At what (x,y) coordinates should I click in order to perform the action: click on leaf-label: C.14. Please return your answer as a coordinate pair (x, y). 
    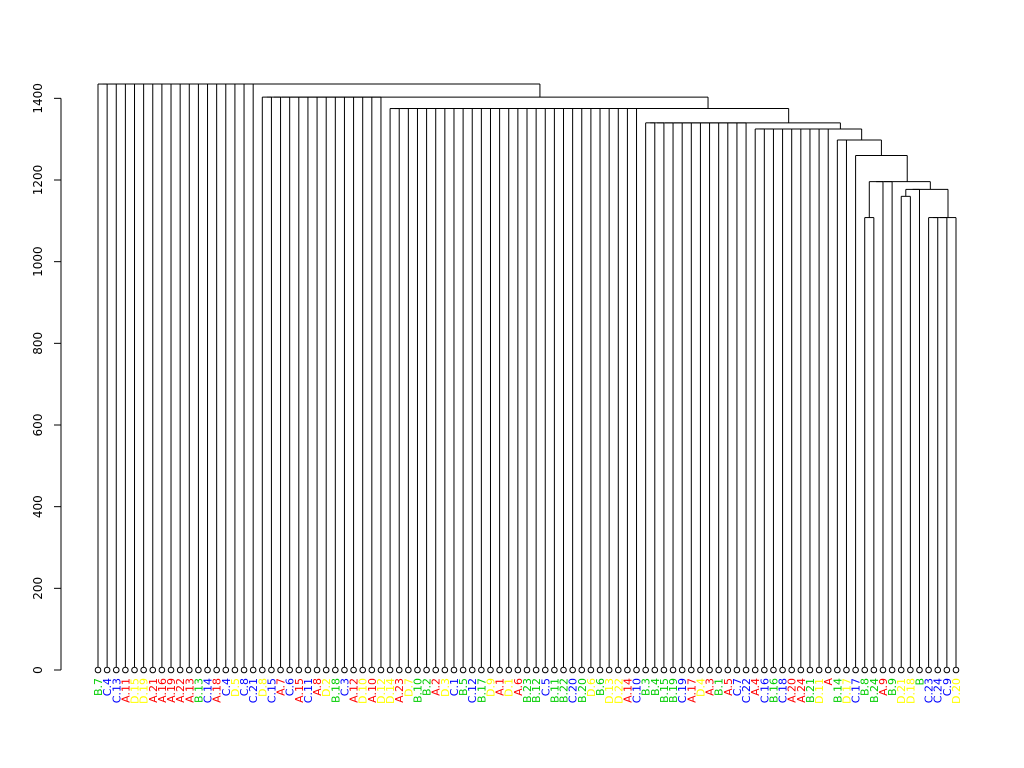
    Looking at the image, I should click on (208, 690).